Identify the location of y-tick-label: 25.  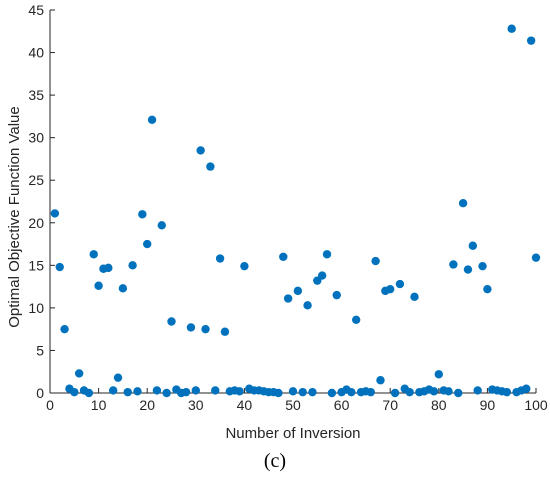
(36, 180).